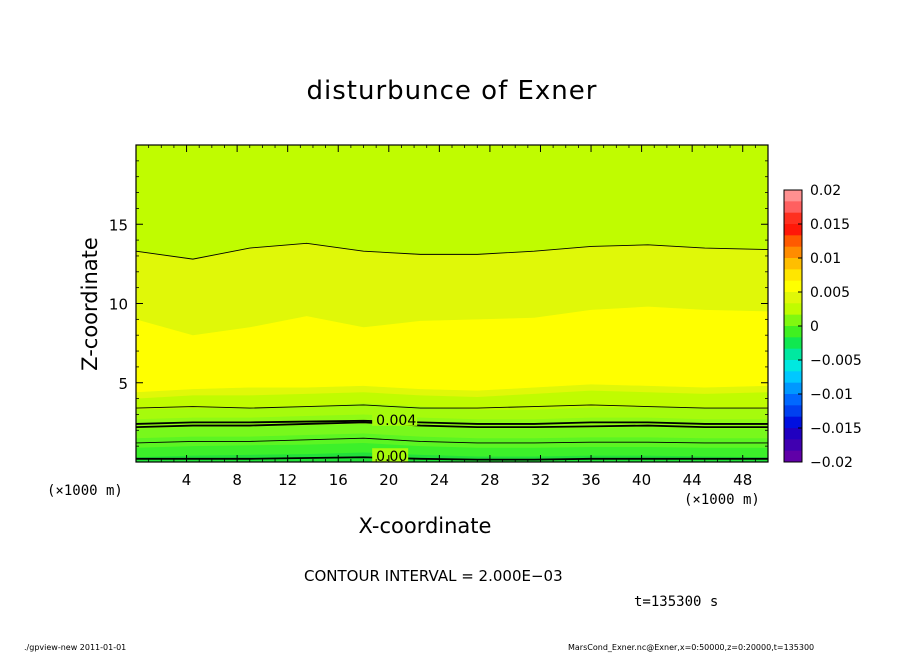 This screenshot has width=904, height=654. Describe the element at coordinates (123, 384) in the screenshot. I see `y-tick-label-0: 5` at that location.